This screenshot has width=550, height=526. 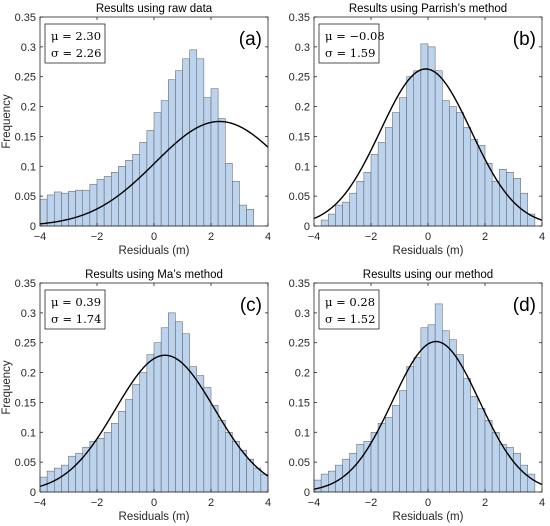 I want to click on stats-mu: μ = 2.30, so click(x=76, y=36).